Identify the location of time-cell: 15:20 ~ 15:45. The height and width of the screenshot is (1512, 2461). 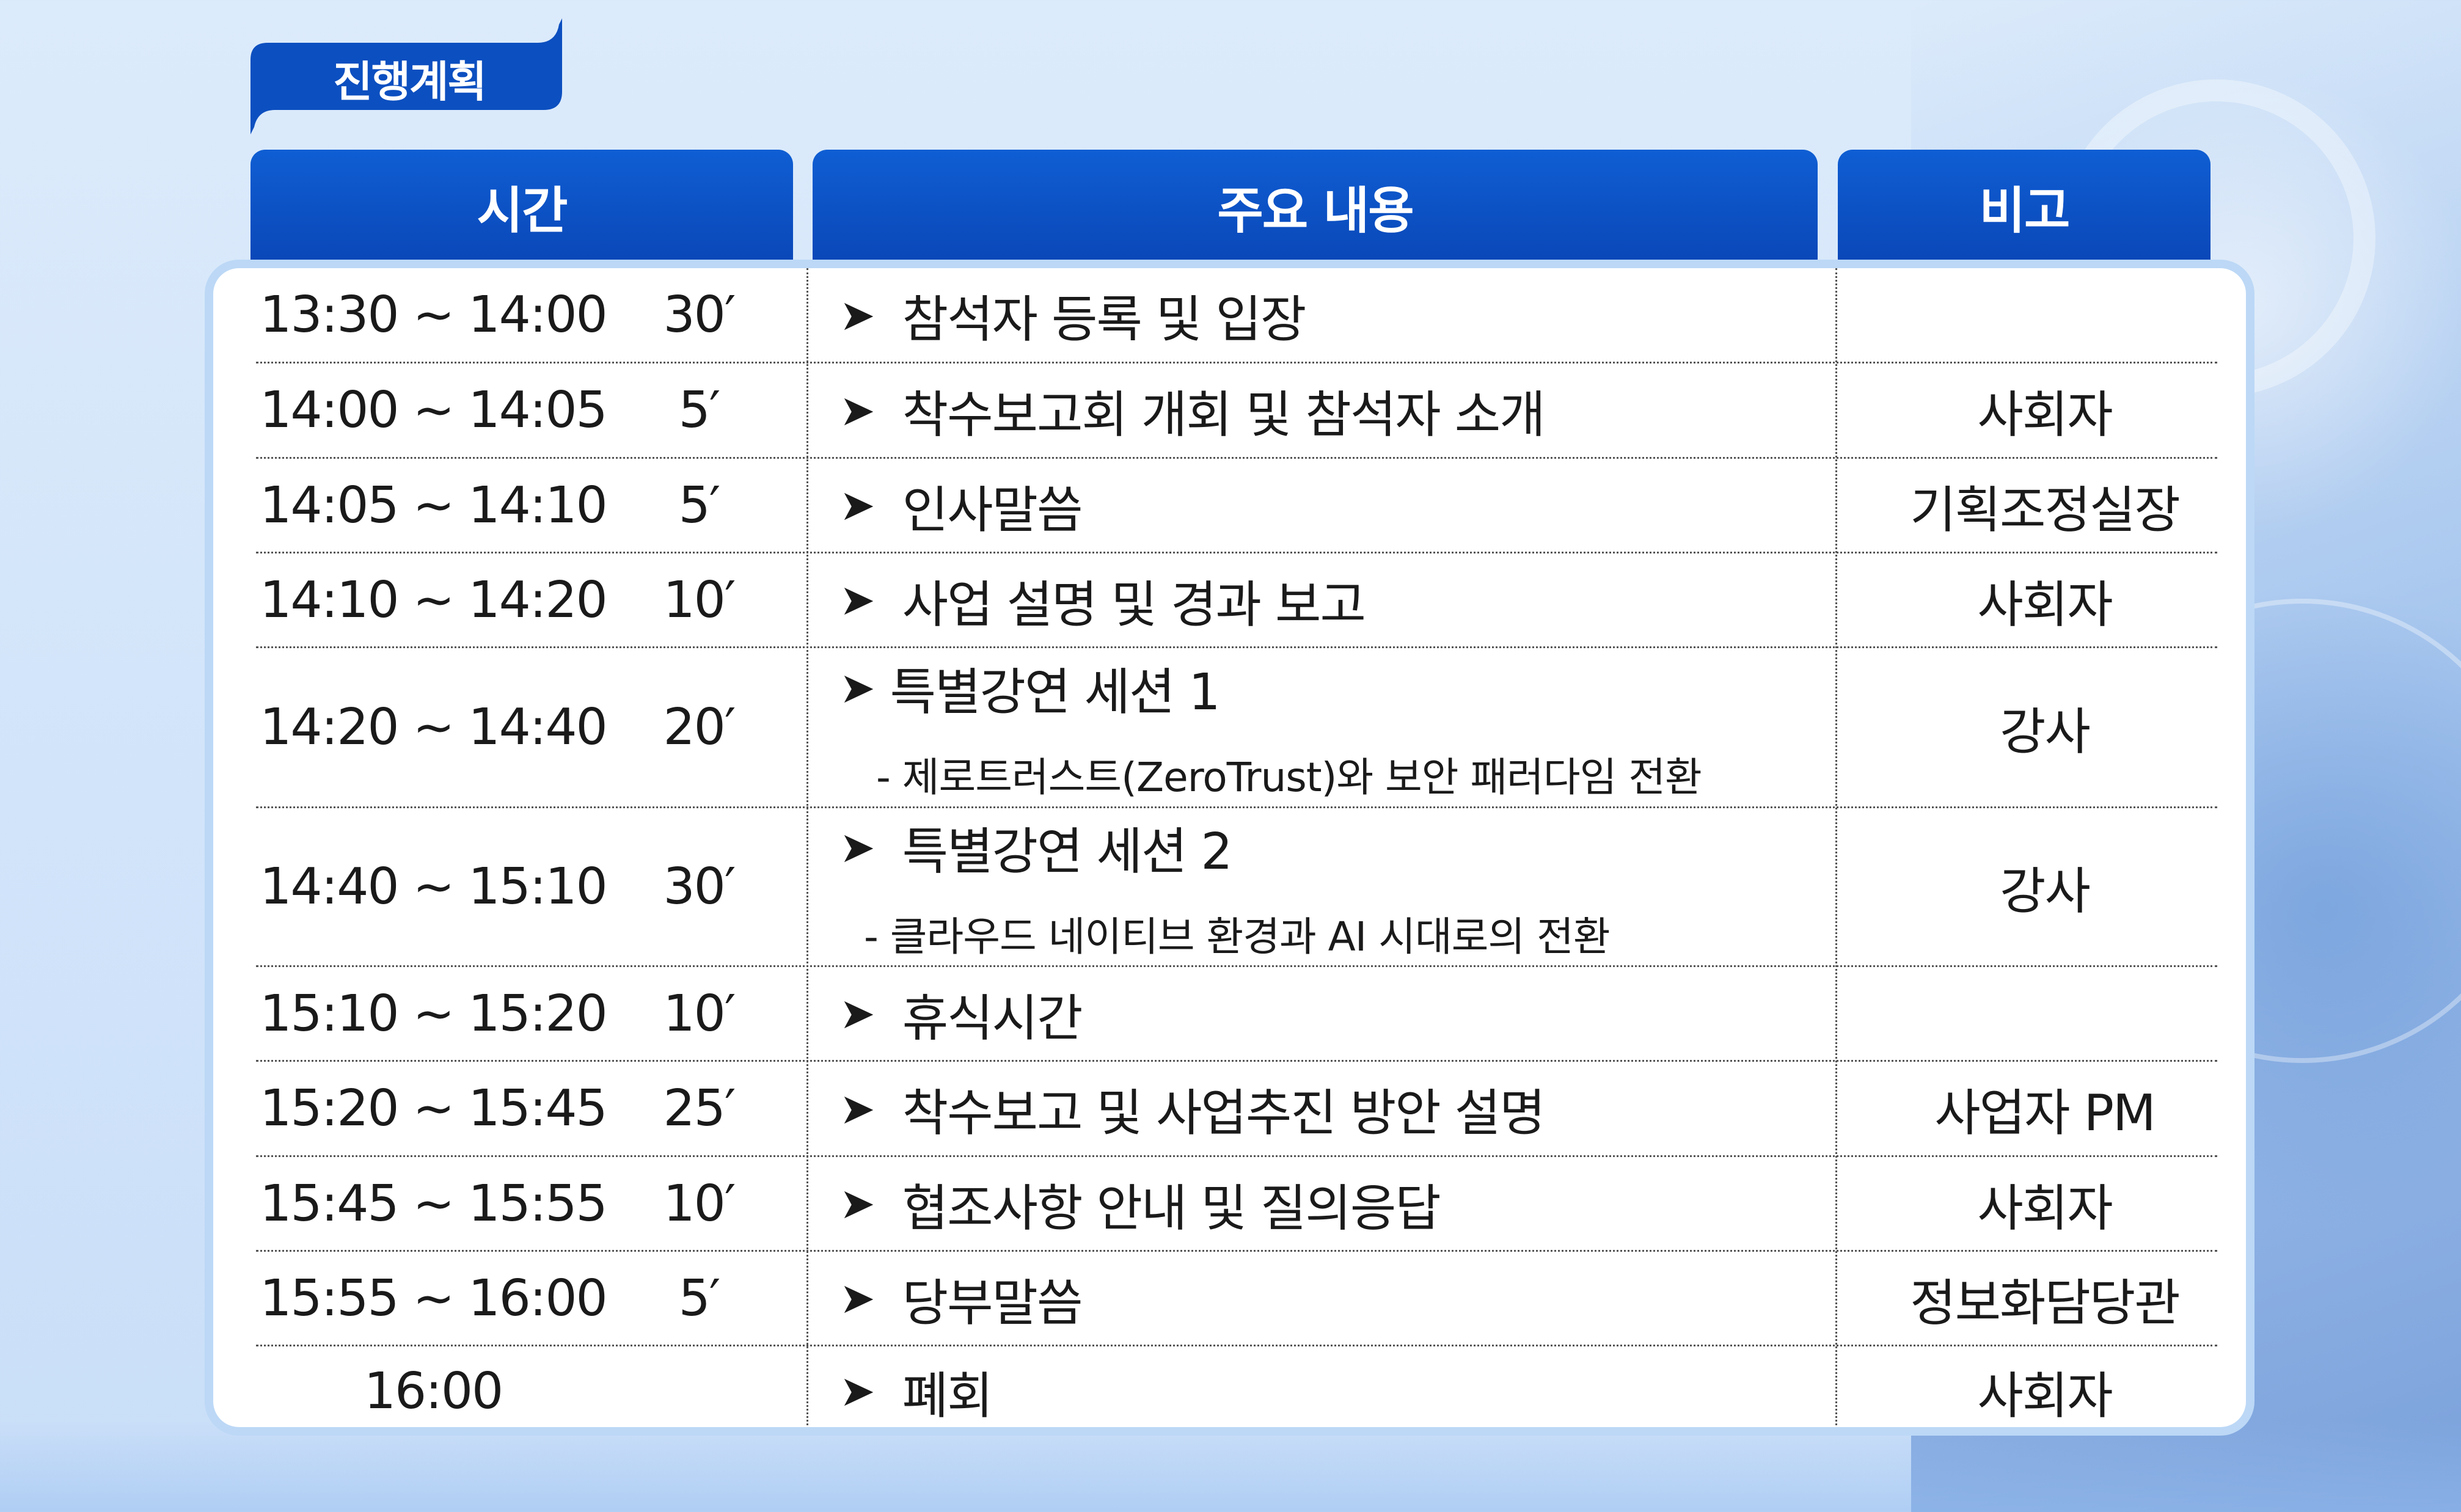
(433, 1108).